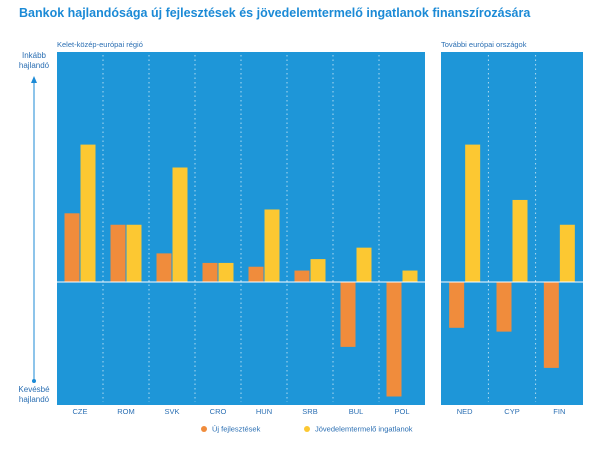 The width and height of the screenshot is (600, 449). What do you see at coordinates (34, 79) in the screenshot?
I see `up-arrow-icon` at bounding box center [34, 79].